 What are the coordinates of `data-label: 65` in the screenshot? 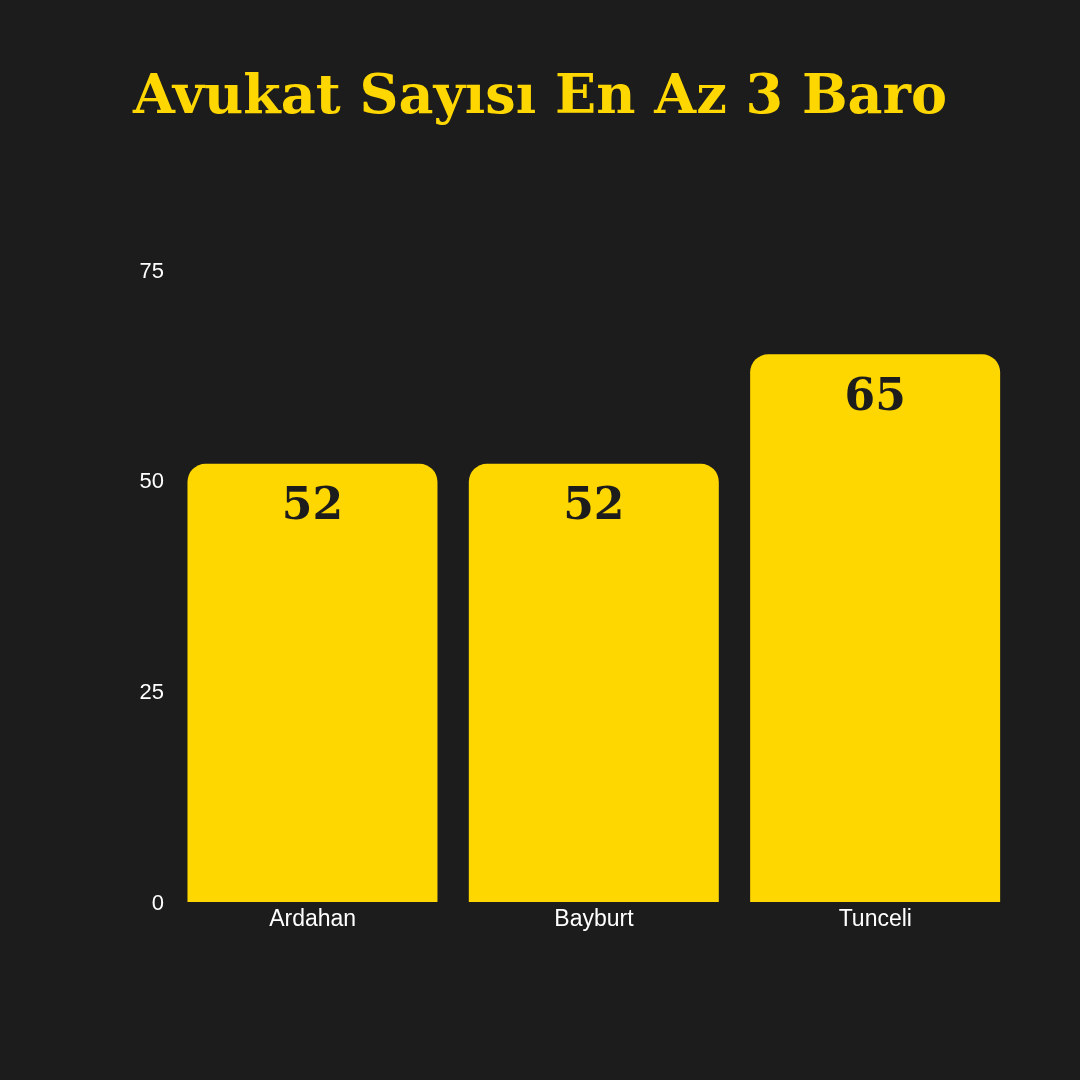 It's located at (875, 394).